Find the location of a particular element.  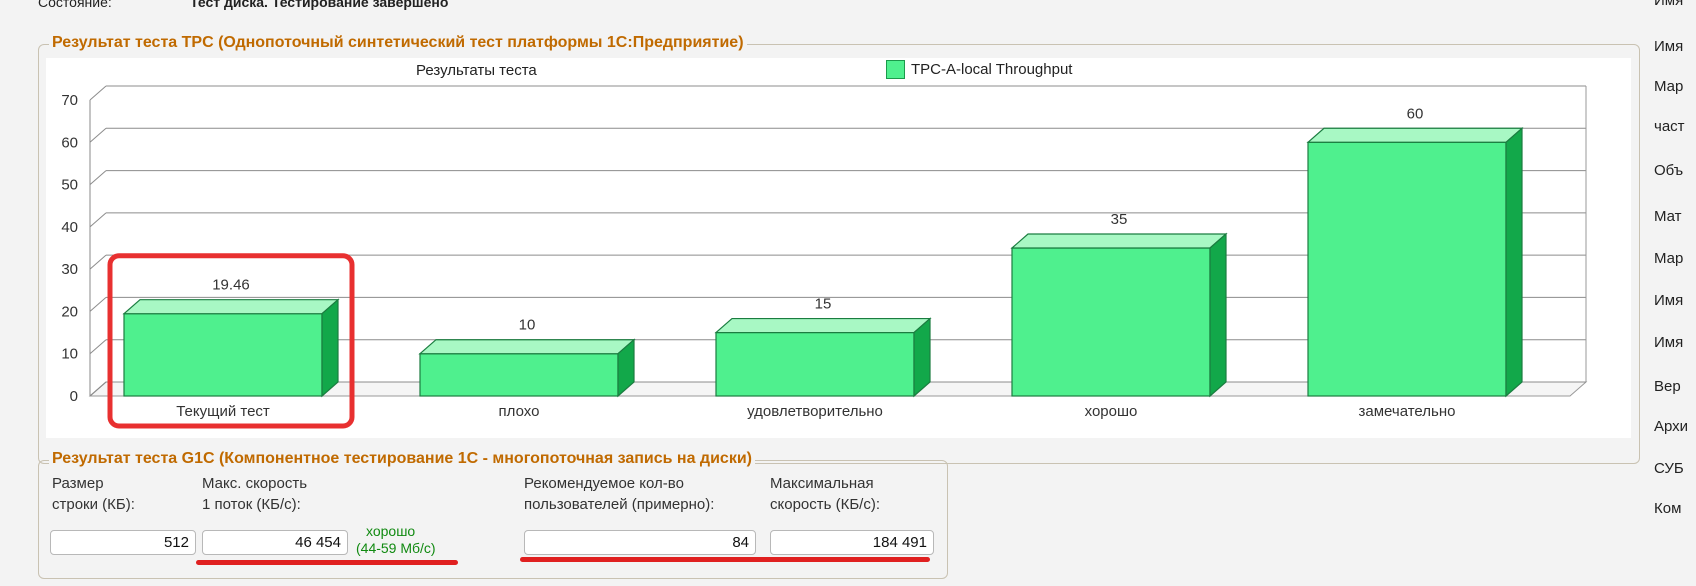

row-size-field: 512 is located at coordinates (123, 542).